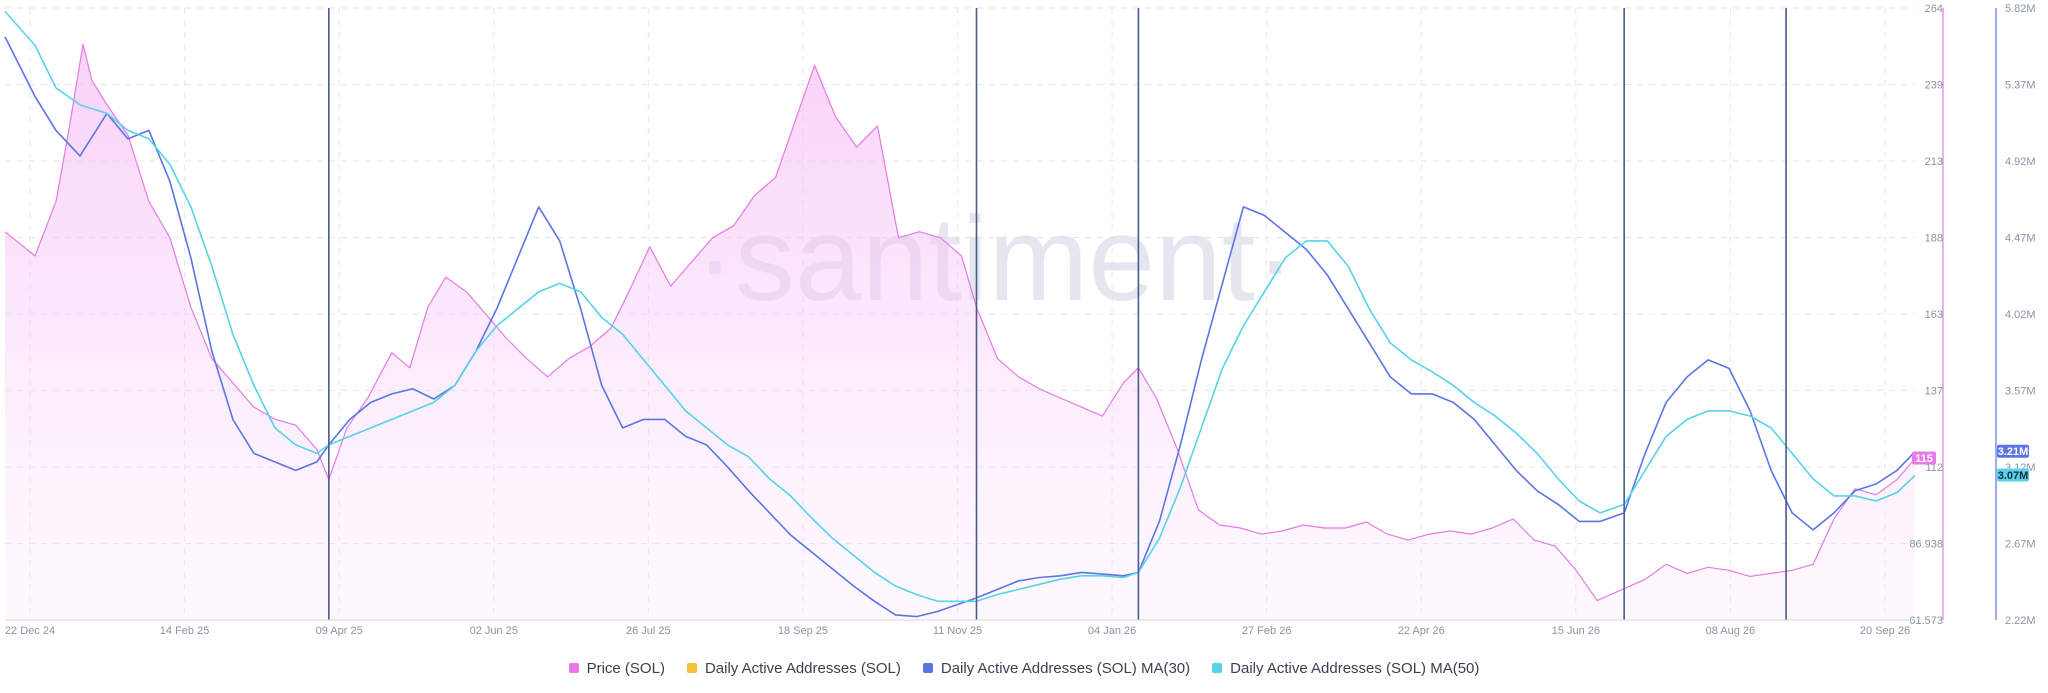  What do you see at coordinates (1970, 463) in the screenshot?
I see `last-value-badges: 115 3.21M 3.07M` at bounding box center [1970, 463].